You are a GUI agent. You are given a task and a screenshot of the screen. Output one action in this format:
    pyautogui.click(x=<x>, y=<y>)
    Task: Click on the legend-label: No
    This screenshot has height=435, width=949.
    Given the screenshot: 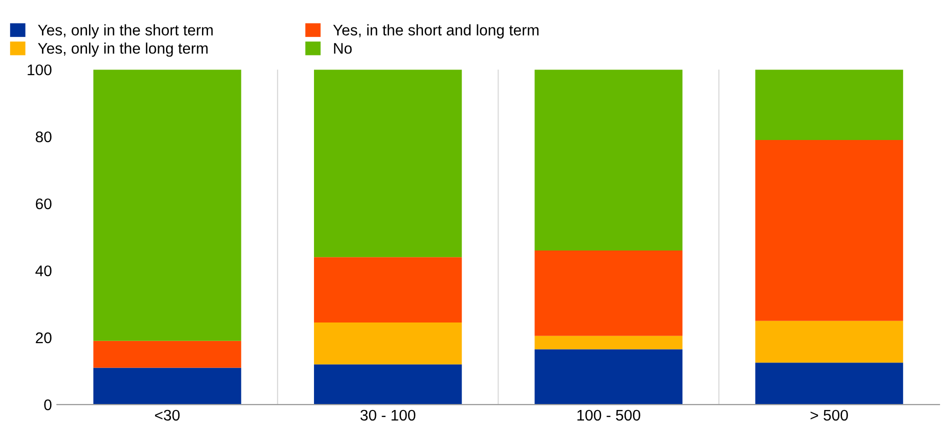 What is the action you would take?
    pyautogui.click(x=343, y=48)
    